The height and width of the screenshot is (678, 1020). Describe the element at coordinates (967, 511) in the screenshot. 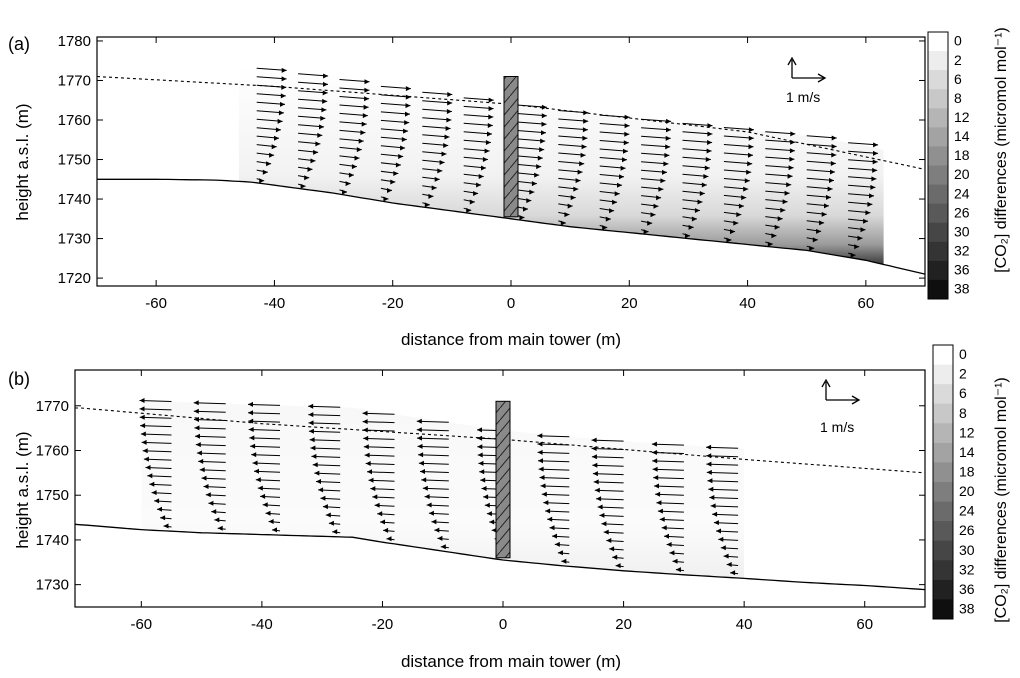

I see `colorbar-label: 24` at that location.